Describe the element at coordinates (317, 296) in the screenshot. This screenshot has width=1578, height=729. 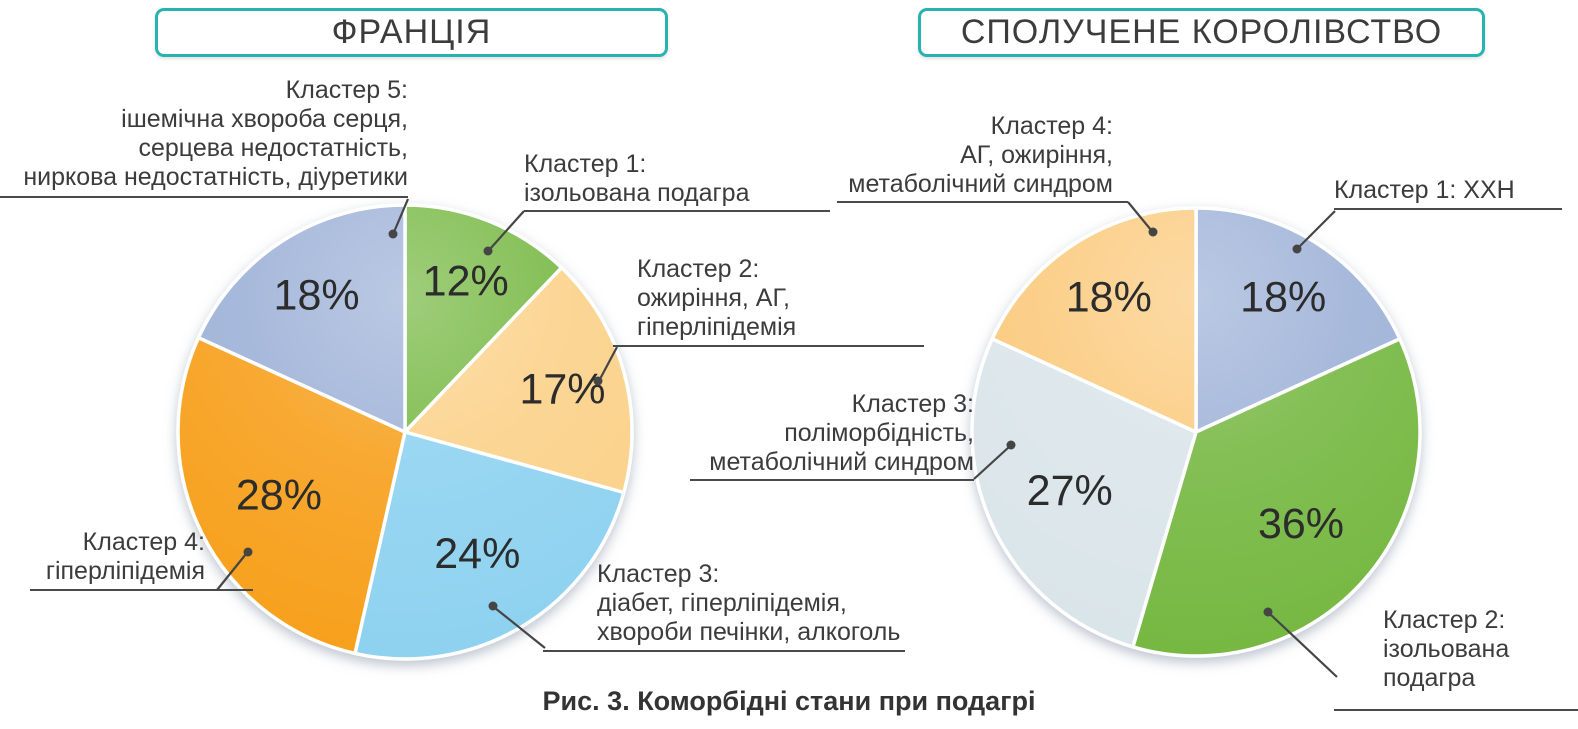
I see `pie-fr-value-label-5: 18%` at that location.